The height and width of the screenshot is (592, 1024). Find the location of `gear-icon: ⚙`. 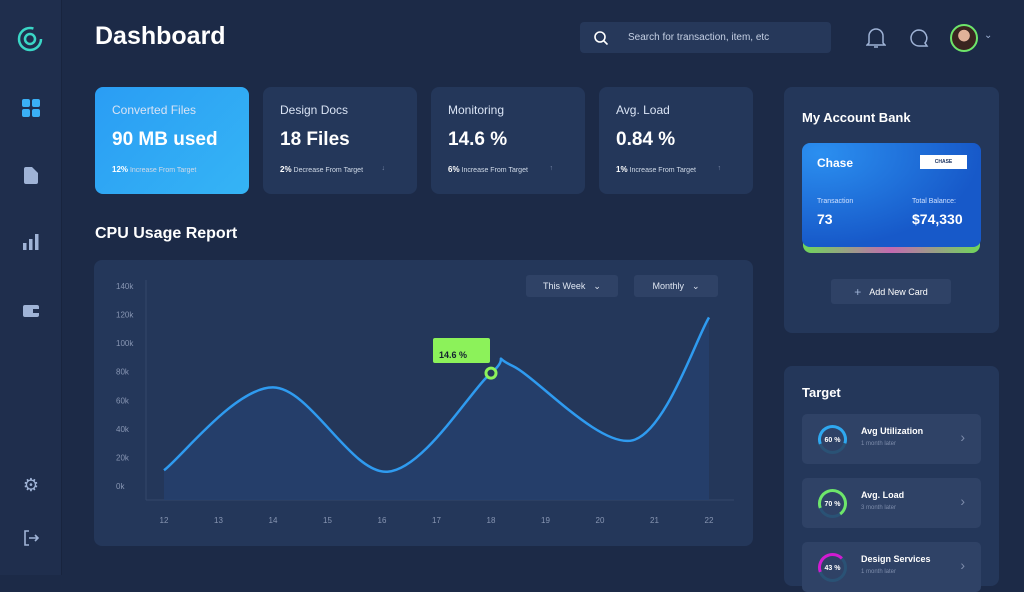

gear-icon: ⚙ is located at coordinates (31, 484).